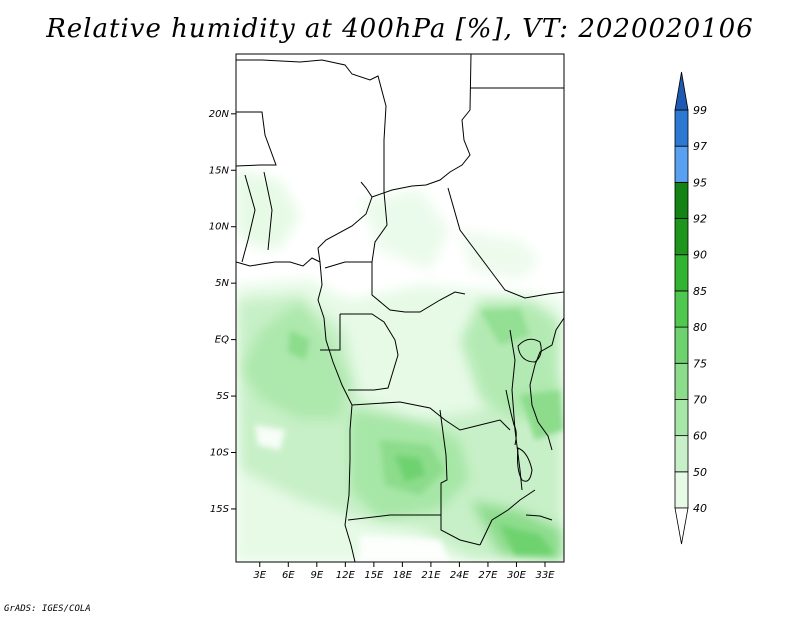 The width and height of the screenshot is (800, 618). I want to click on longitude-axis: 3E 6E 9E 12E 15E 18E 21E 24E 27E 30E 33E, so click(404, 571).